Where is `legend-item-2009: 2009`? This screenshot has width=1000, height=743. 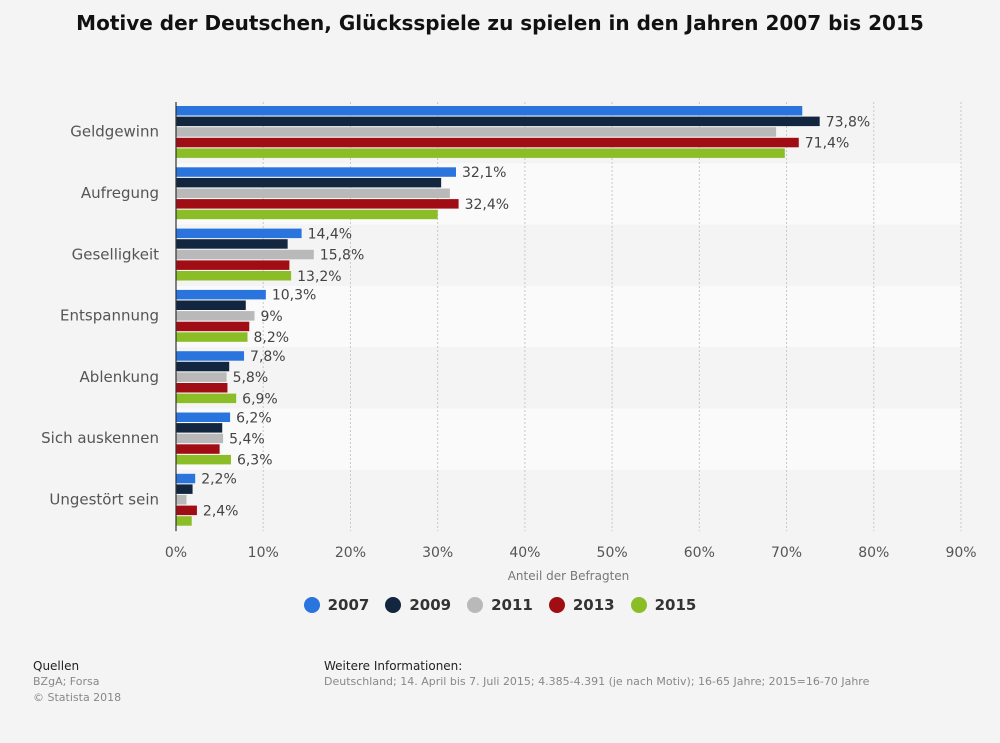
legend-item-2009: 2009 is located at coordinates (418, 605).